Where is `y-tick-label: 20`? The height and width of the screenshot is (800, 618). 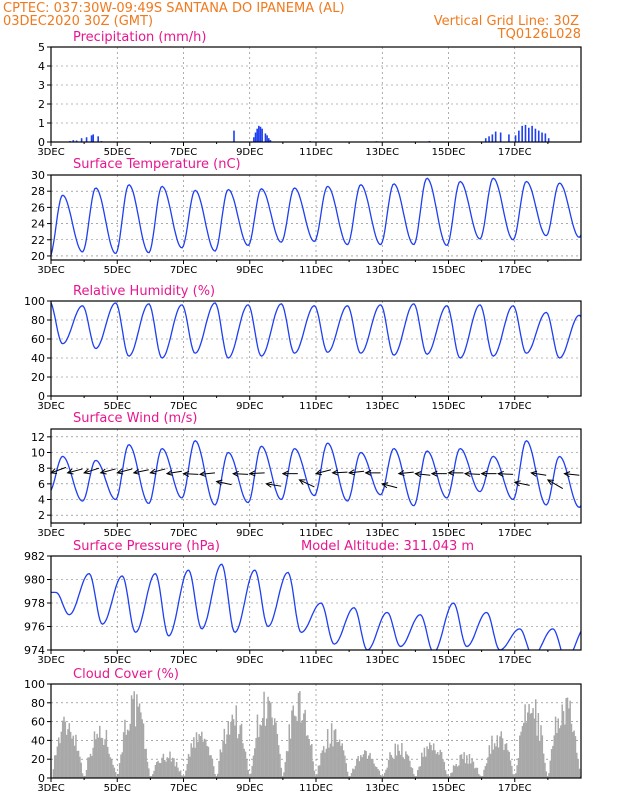 y-tick-label: 20 is located at coordinates (38, 377).